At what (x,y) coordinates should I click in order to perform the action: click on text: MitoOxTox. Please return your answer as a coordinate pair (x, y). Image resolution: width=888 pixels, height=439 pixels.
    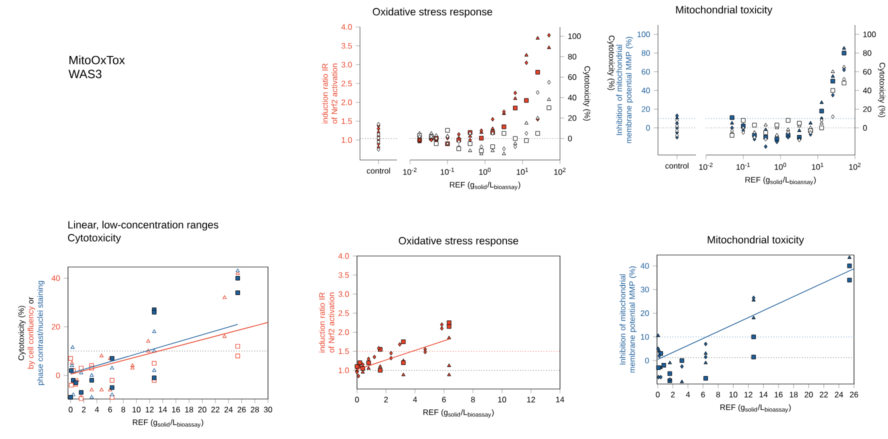
    Looking at the image, I should click on (97, 60).